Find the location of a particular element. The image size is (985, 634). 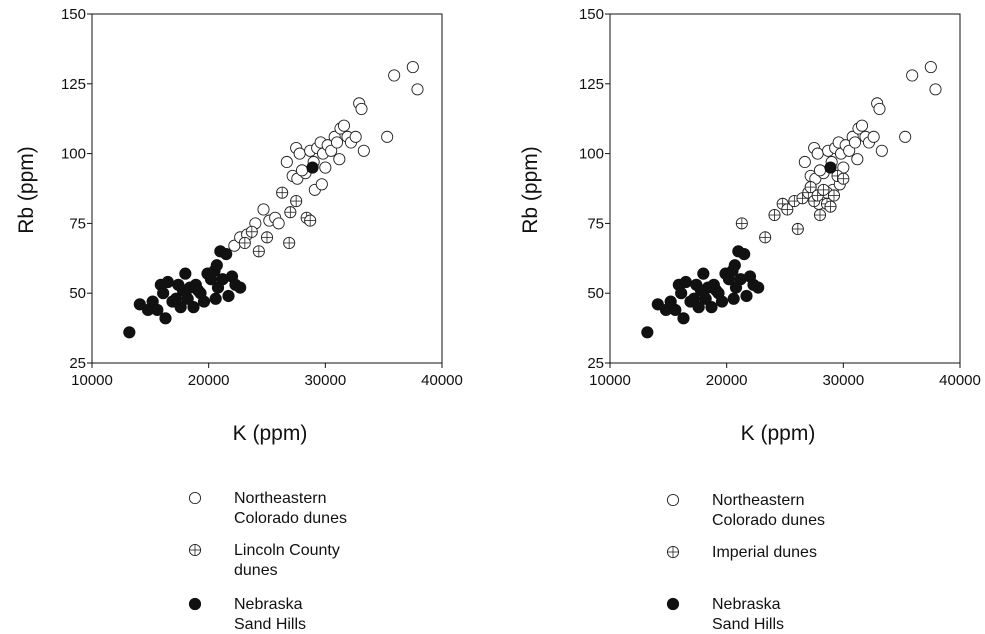

x-tick-label: 20000 is located at coordinates (209, 380).